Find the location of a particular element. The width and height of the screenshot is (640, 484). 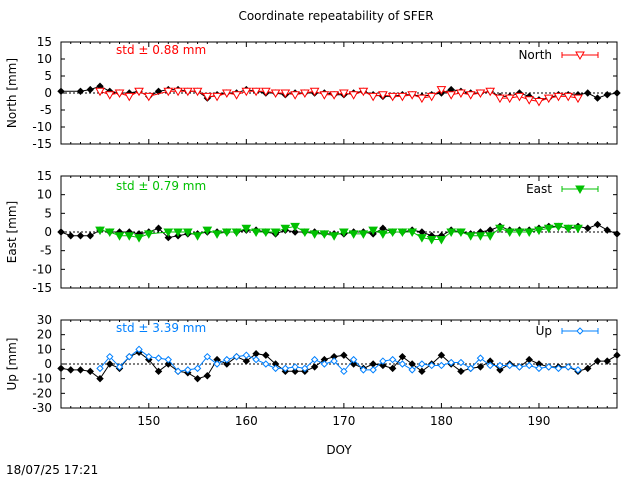

footer-timestamp: 18/07/25 17:21 is located at coordinates (52, 470).